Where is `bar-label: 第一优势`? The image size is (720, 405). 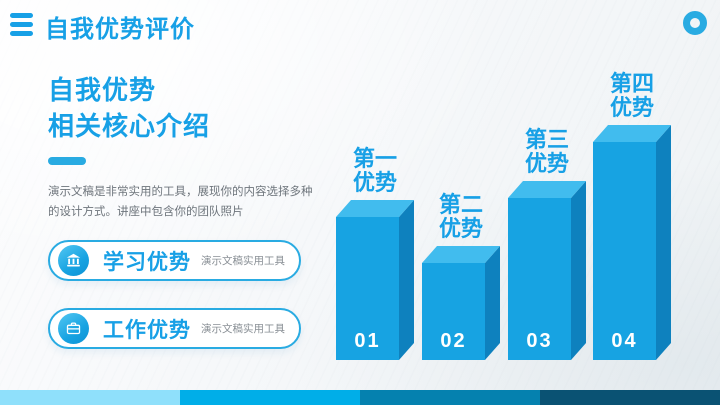
bar-label: 第一优势 is located at coordinates (375, 170).